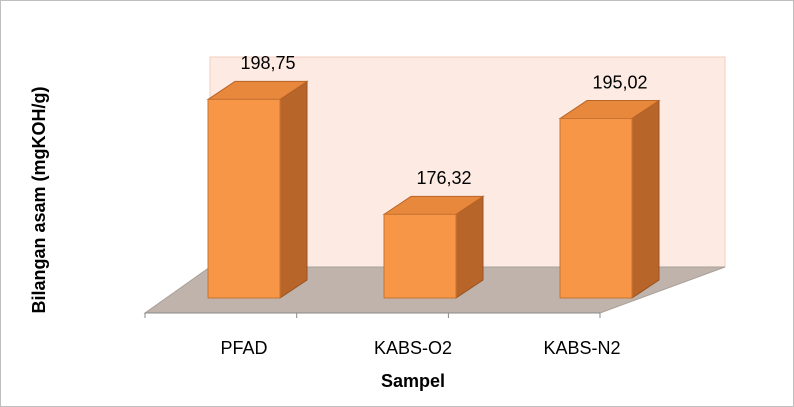 This screenshot has height=407, width=794. I want to click on x-tick-label: KABS-O2, so click(413, 348).